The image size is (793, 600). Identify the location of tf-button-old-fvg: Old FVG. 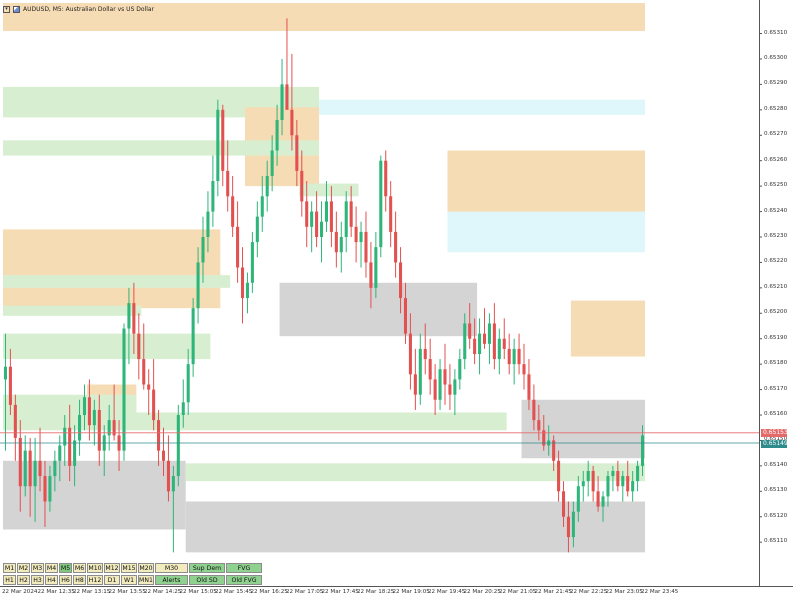
(244, 580).